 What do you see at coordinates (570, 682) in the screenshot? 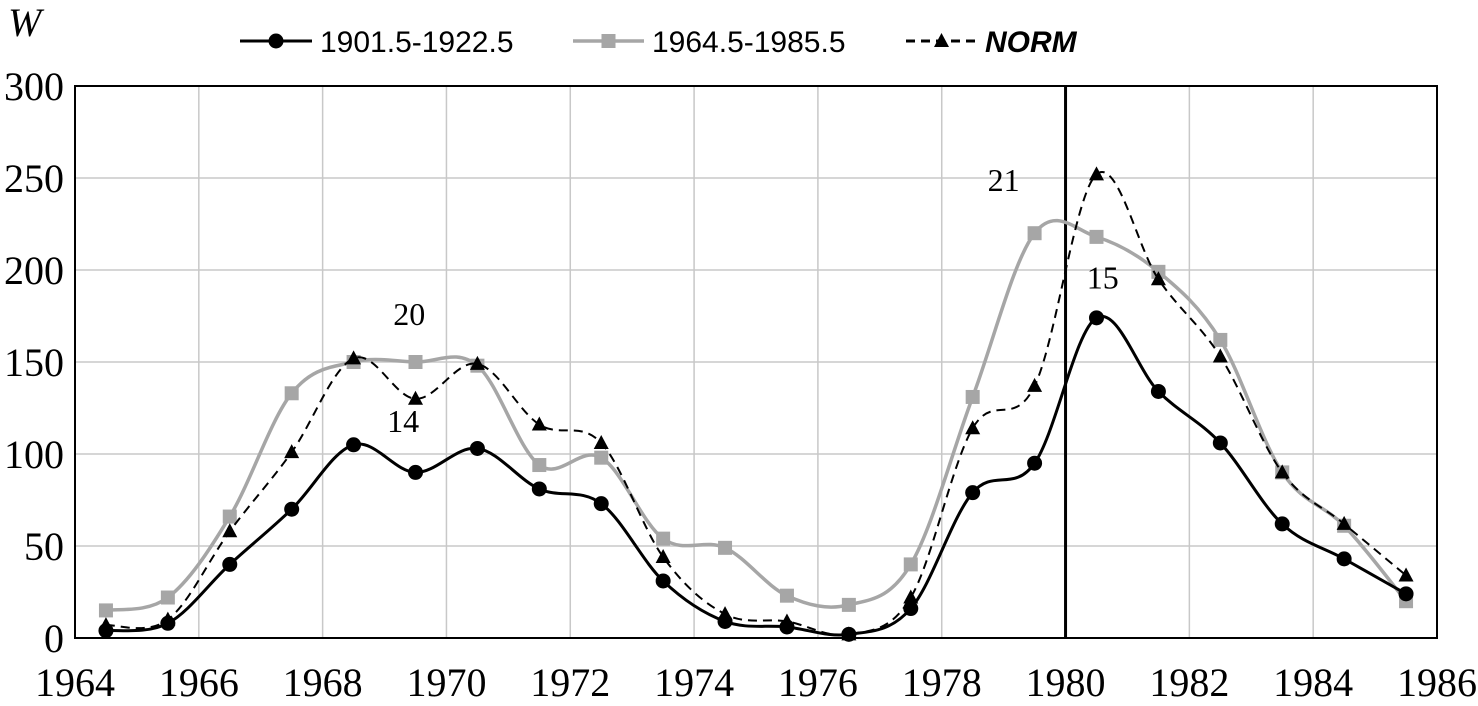
I see `x-tick-label: 1972` at bounding box center [570, 682].